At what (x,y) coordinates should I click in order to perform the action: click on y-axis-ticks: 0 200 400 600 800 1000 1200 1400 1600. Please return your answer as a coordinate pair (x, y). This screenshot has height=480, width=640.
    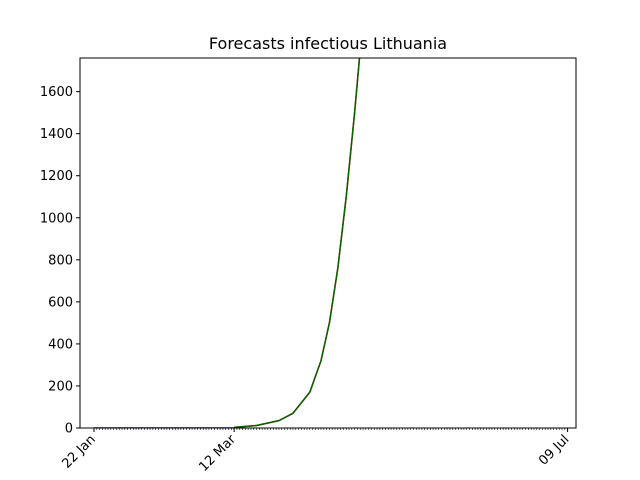
    Looking at the image, I should click on (60, 261).